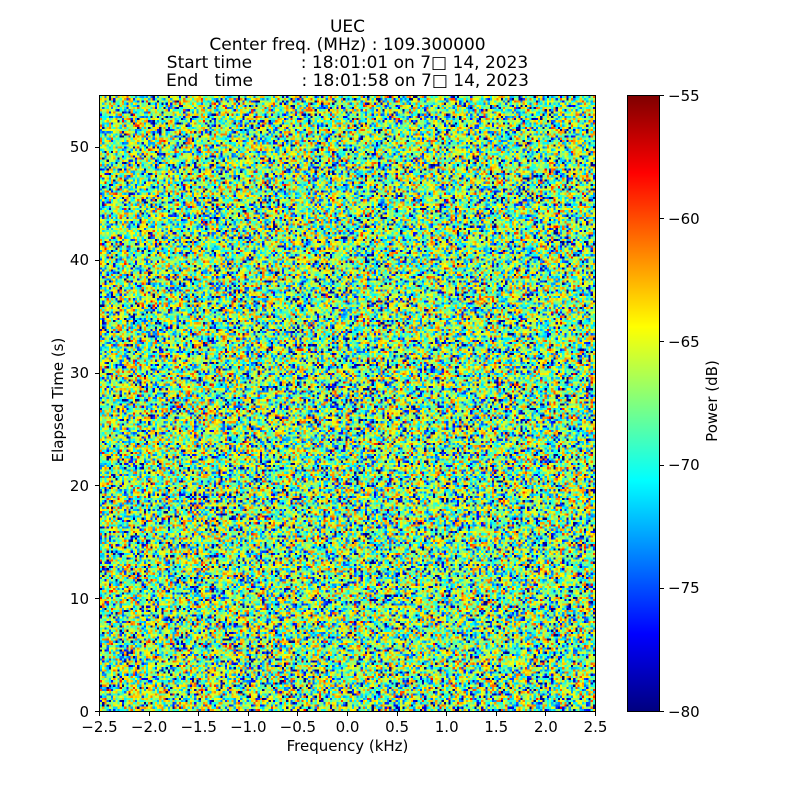 This screenshot has height=800, width=800. What do you see at coordinates (397, 727) in the screenshot?
I see `x-tick-label: 0.5` at bounding box center [397, 727].